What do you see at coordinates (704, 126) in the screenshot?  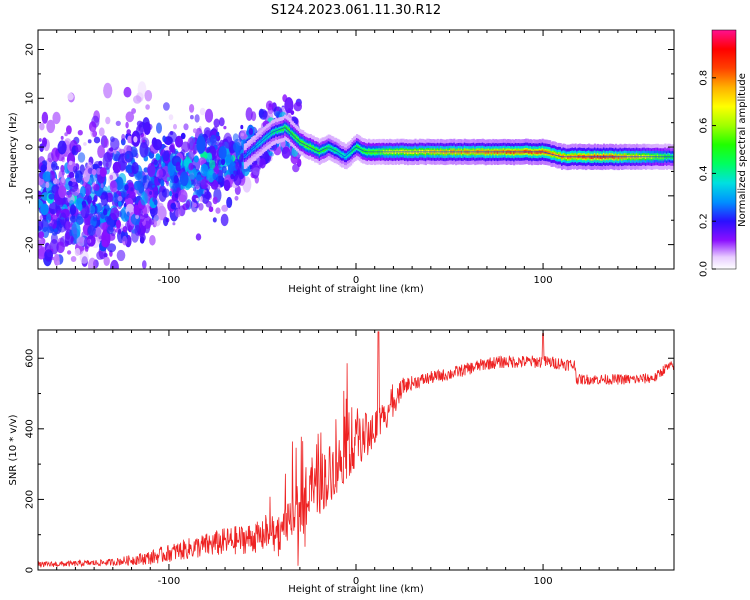 I see `colorbar-tick-label: 0.6` at bounding box center [704, 126].